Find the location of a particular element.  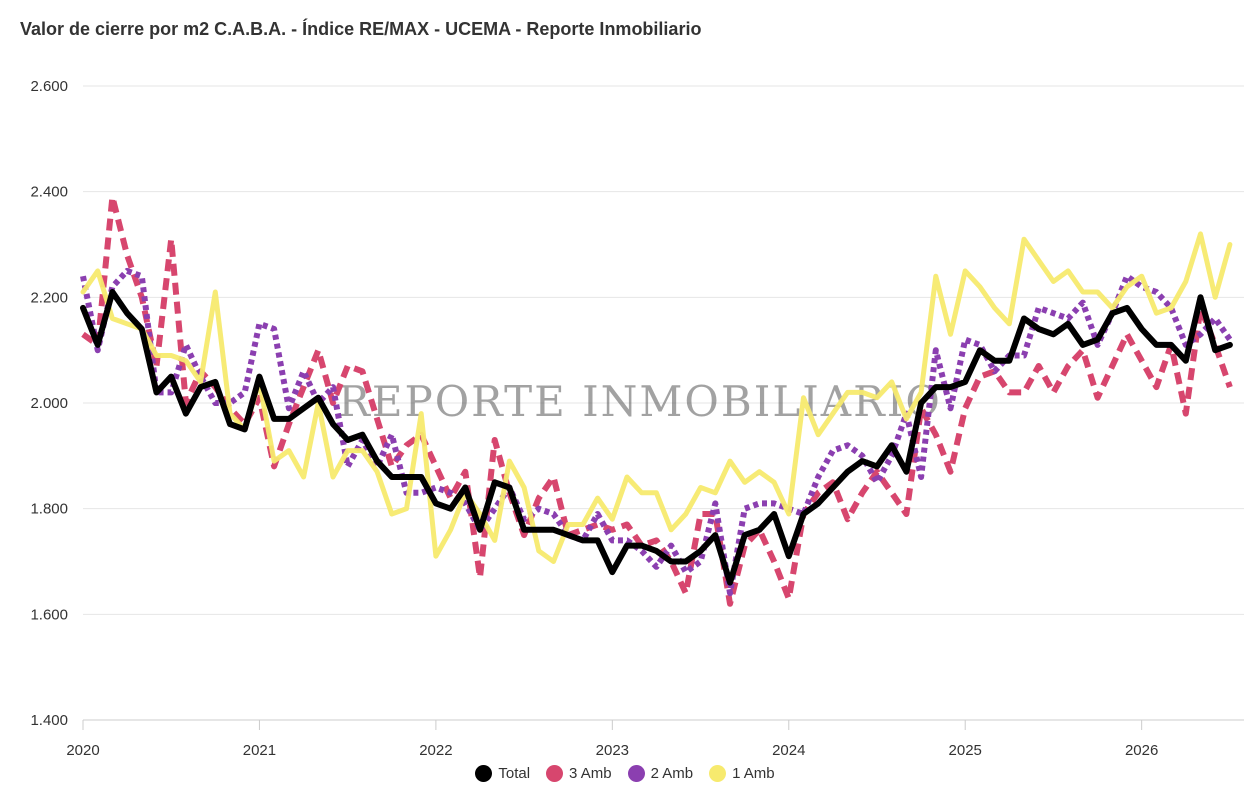

x-tick-label: 2025 is located at coordinates (965, 750).